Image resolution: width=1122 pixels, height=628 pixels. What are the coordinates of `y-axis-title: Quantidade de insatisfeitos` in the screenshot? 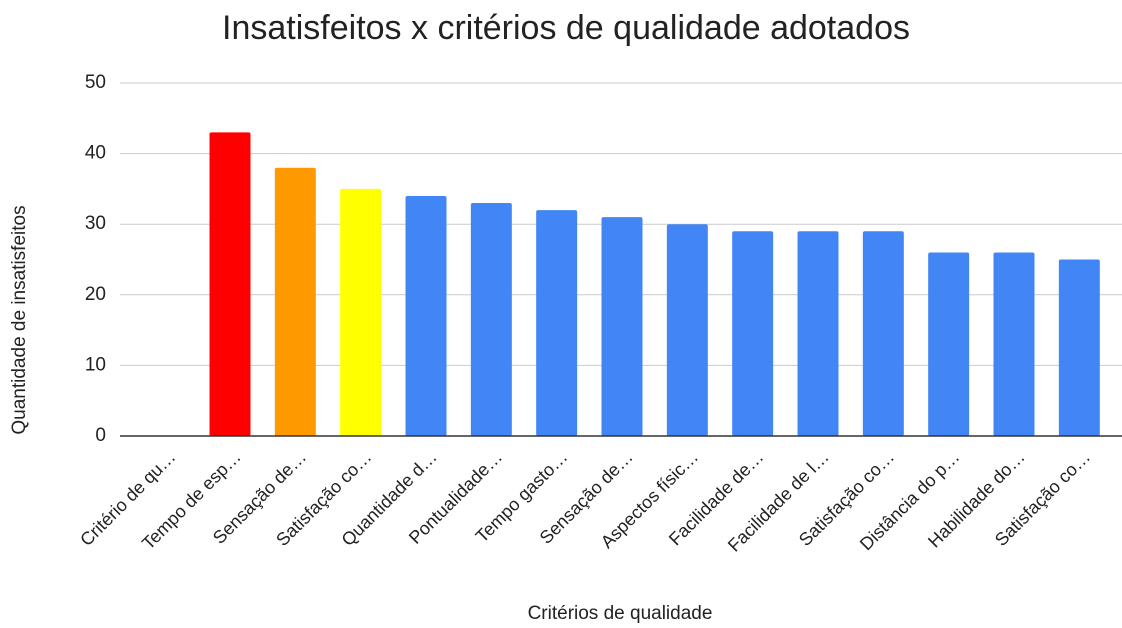 It's located at (19, 319).